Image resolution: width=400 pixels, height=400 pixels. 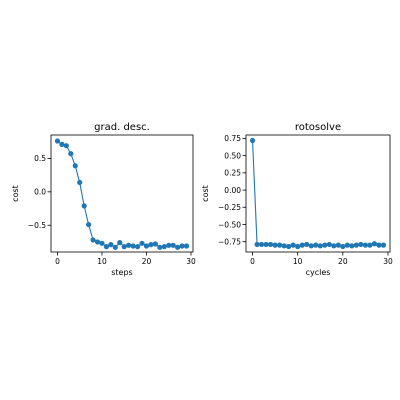 I want to click on y-tick-label: 0.0, so click(x=40, y=192).